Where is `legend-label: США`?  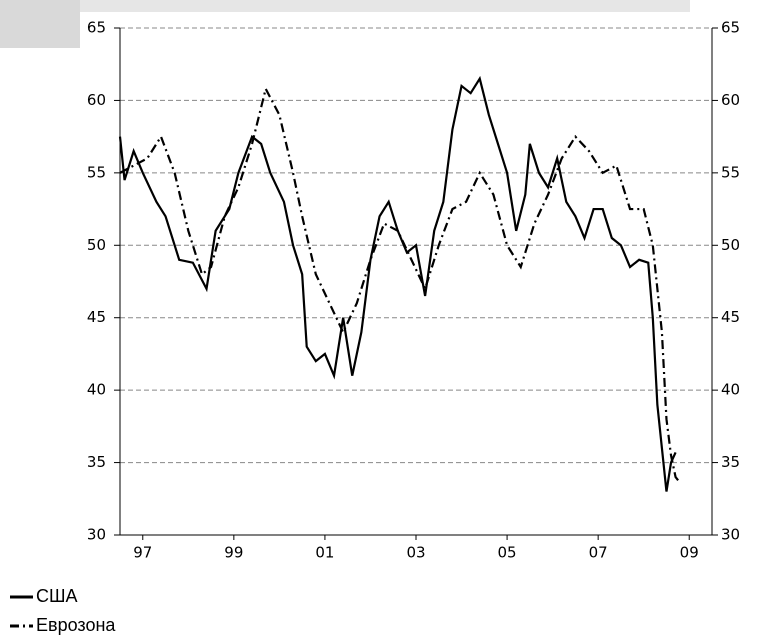
legend-label: США is located at coordinates (57, 596).